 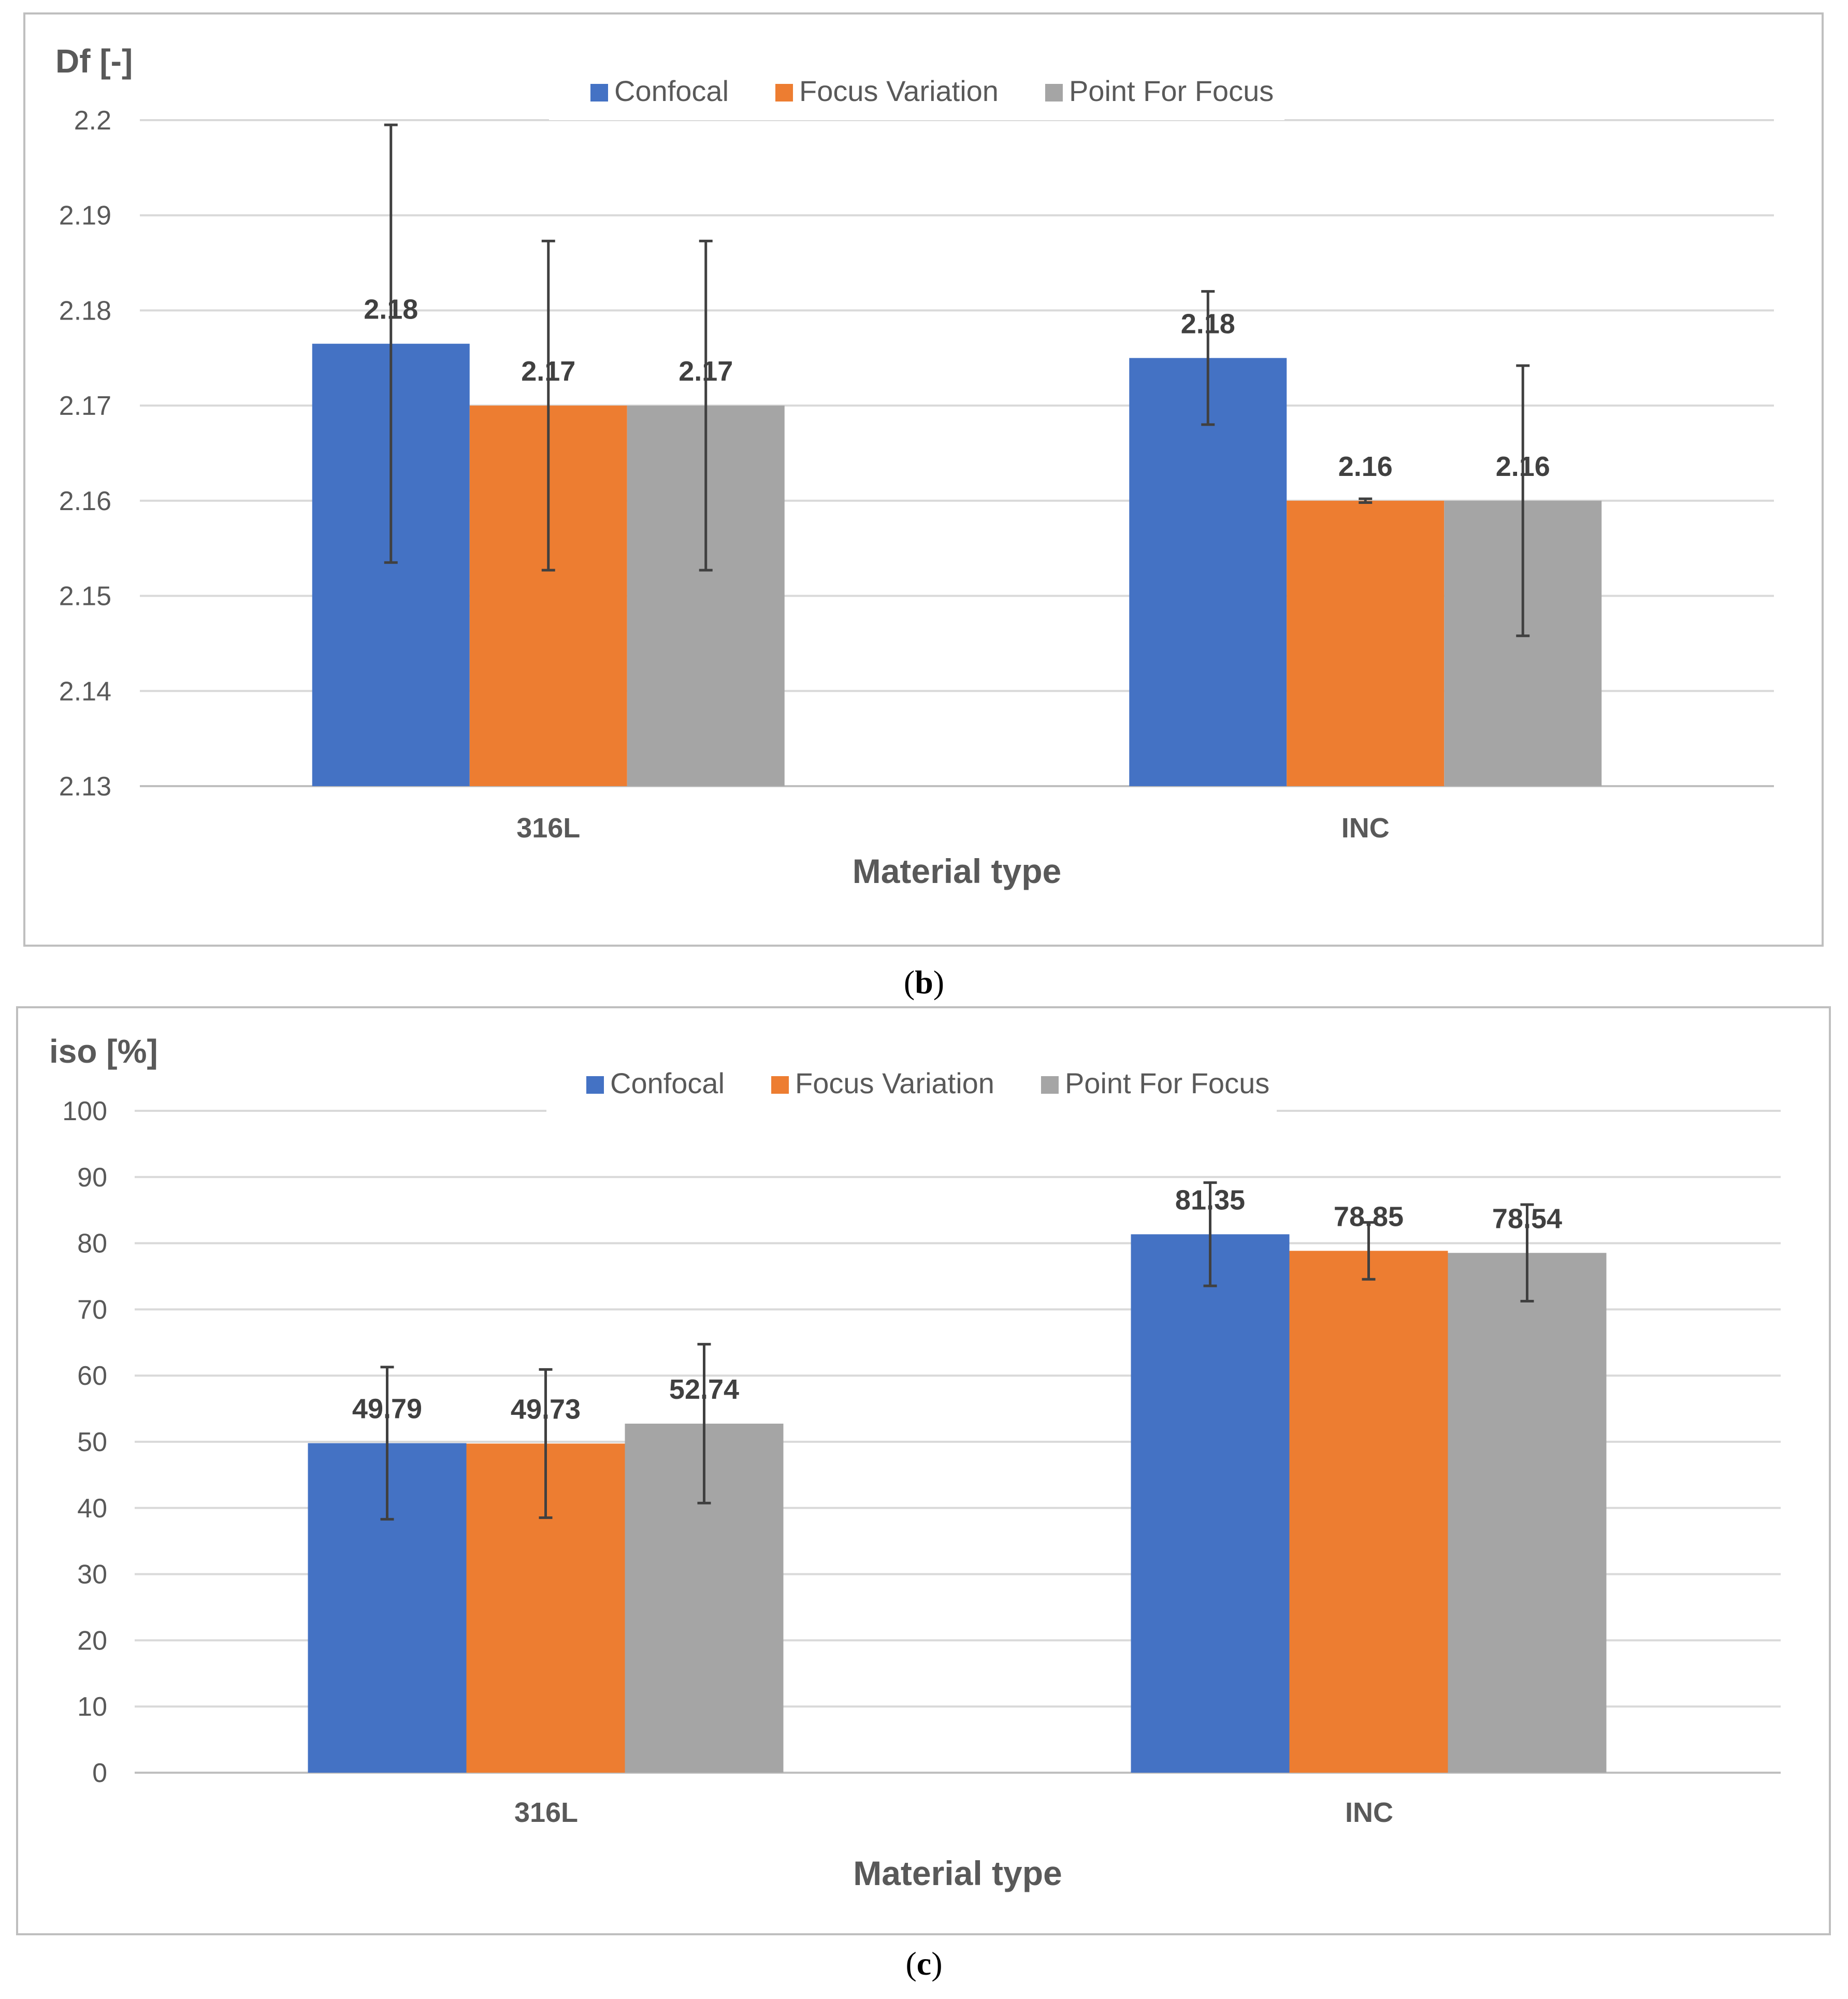 I want to click on y-tick-label: 100, so click(x=85, y=1111).